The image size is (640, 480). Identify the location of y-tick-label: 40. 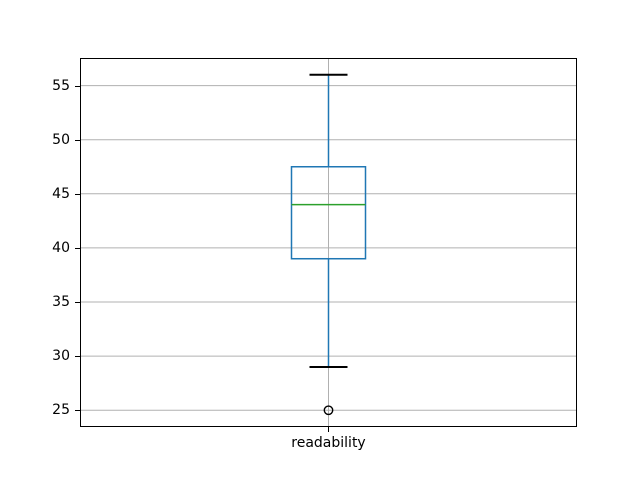
(61, 248).